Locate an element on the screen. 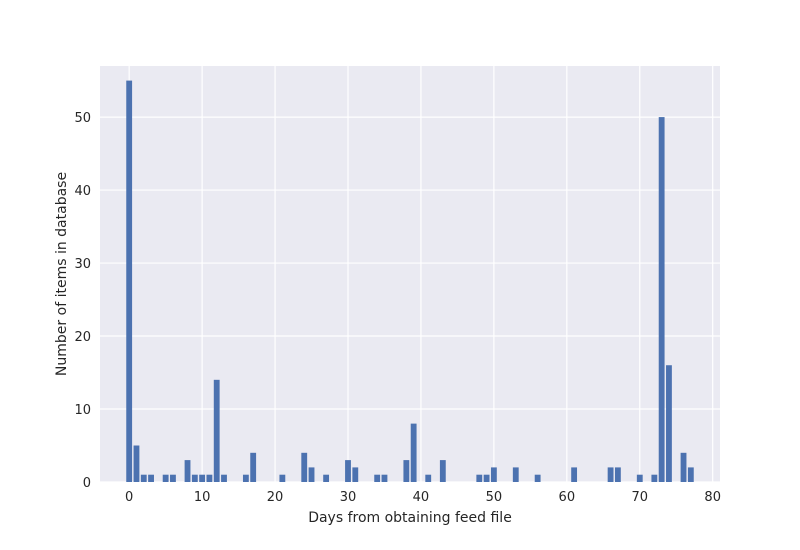 Image resolution: width=800 pixels, height=550 pixels. x-tick-label: 60 is located at coordinates (567, 497).